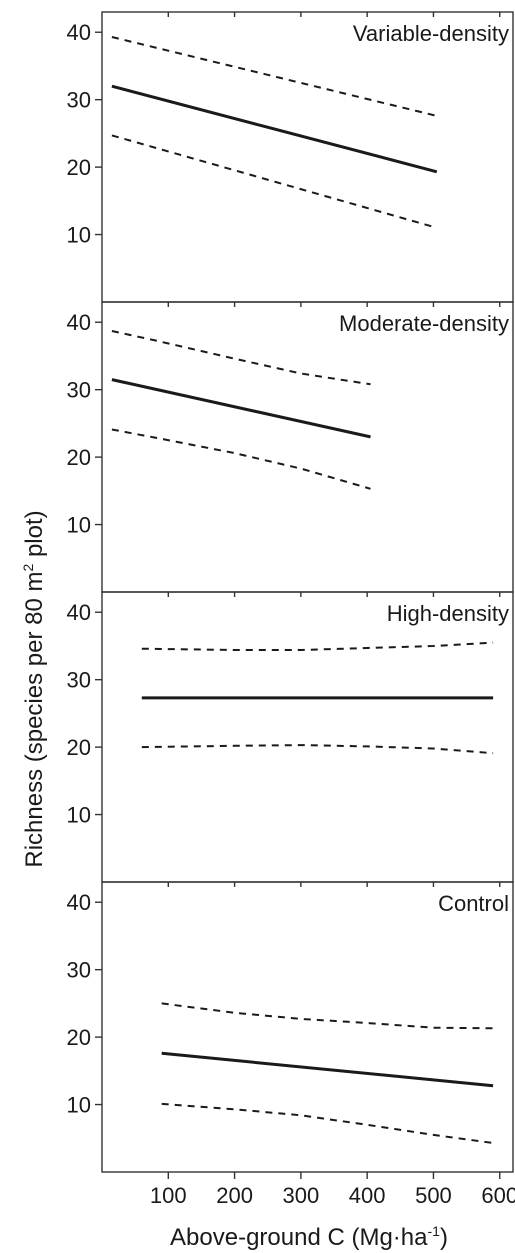 The height and width of the screenshot is (1253, 515). I want to click on y-tick-label-moderate-density: 20, so click(79, 457).